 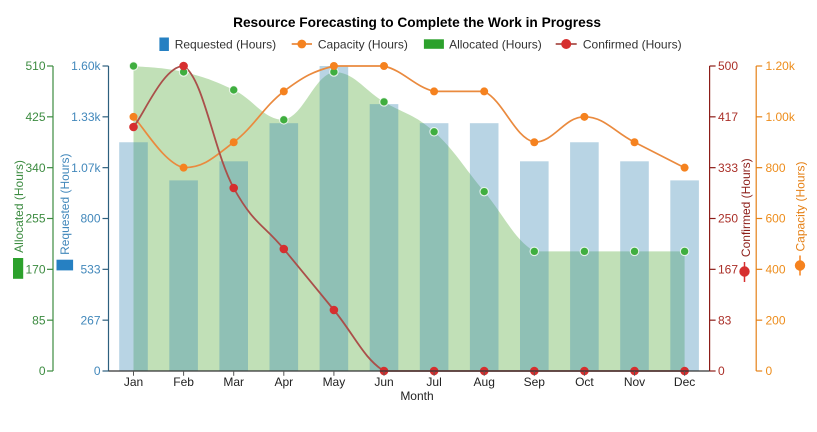 I want to click on svg-text: 340, so click(x=35, y=168).